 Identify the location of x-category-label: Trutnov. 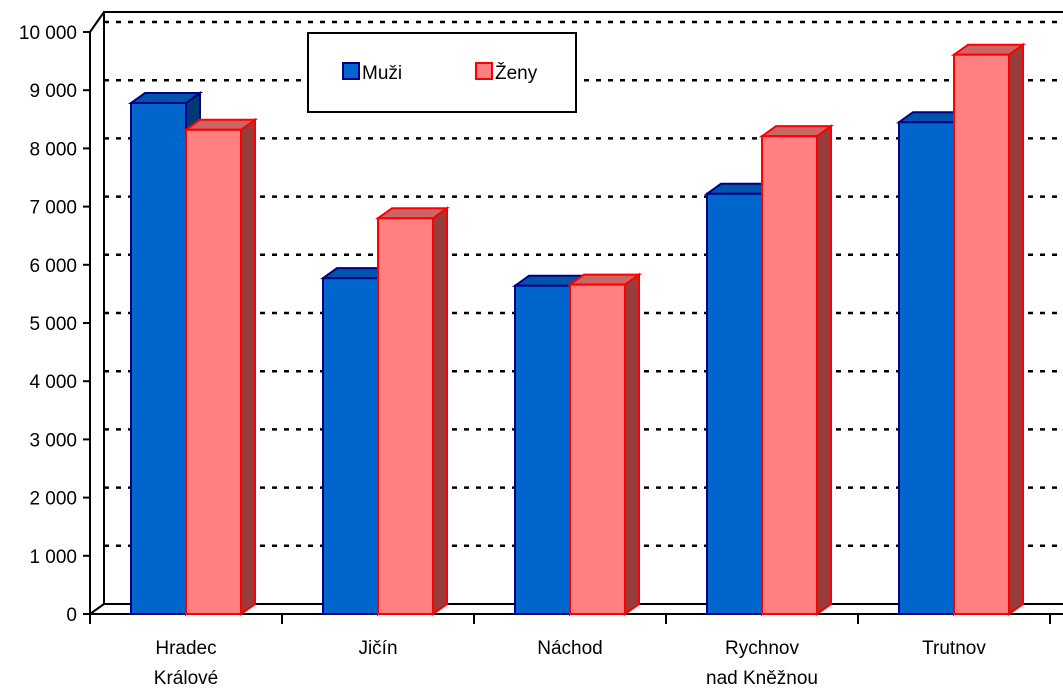
(954, 648).